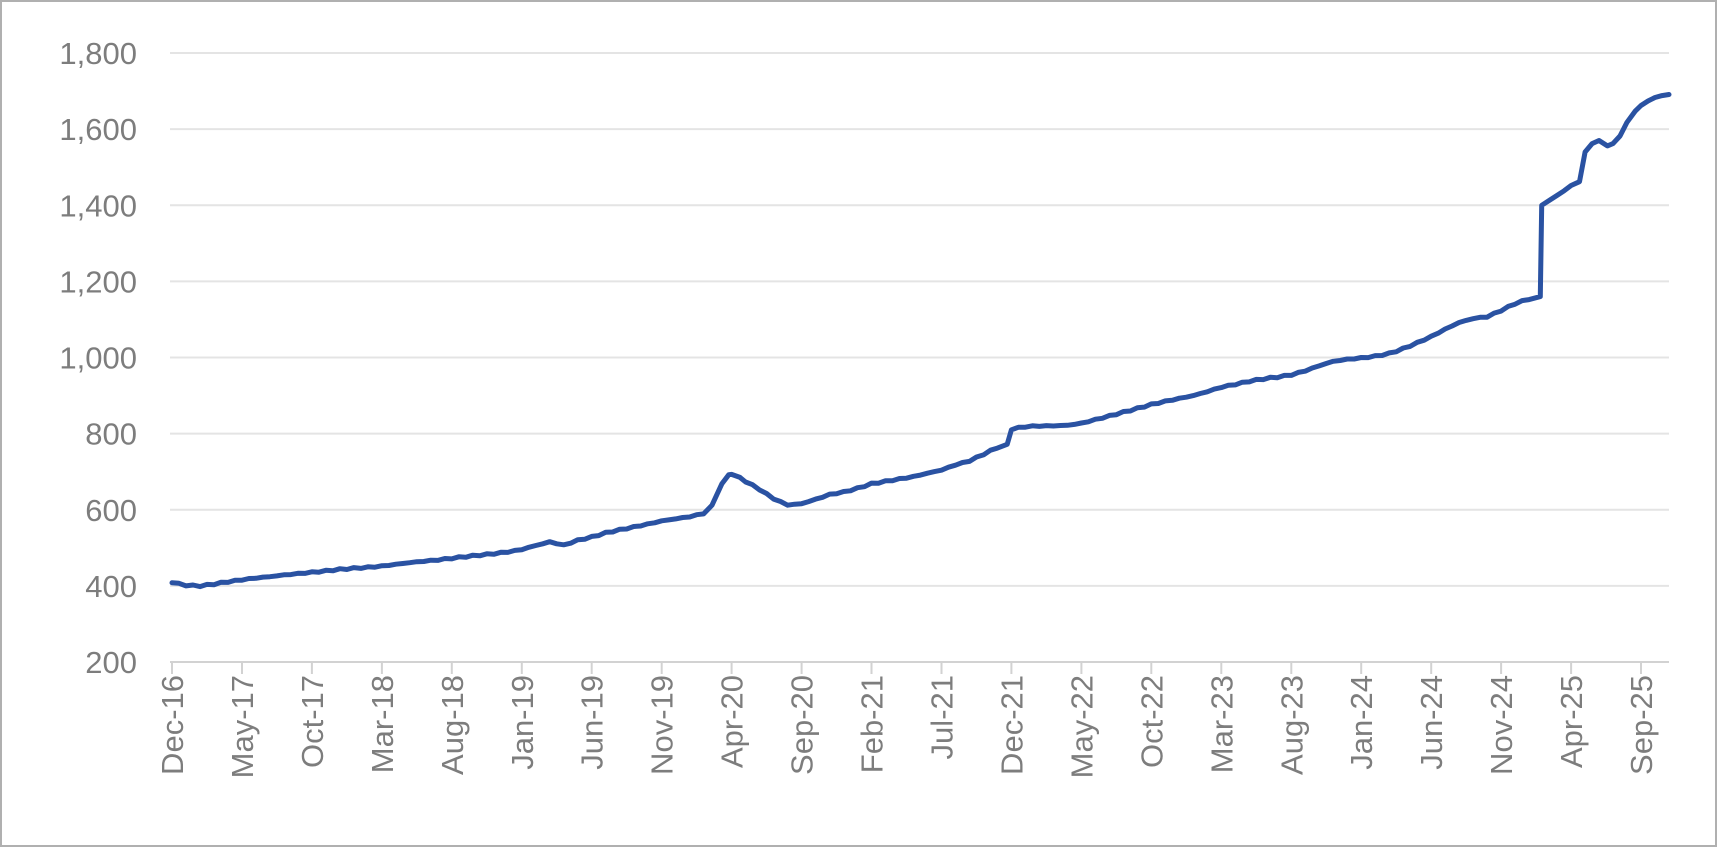 This screenshot has height=847, width=1717. What do you see at coordinates (111, 586) in the screenshot?
I see `y-axis-tick-label: 400` at bounding box center [111, 586].